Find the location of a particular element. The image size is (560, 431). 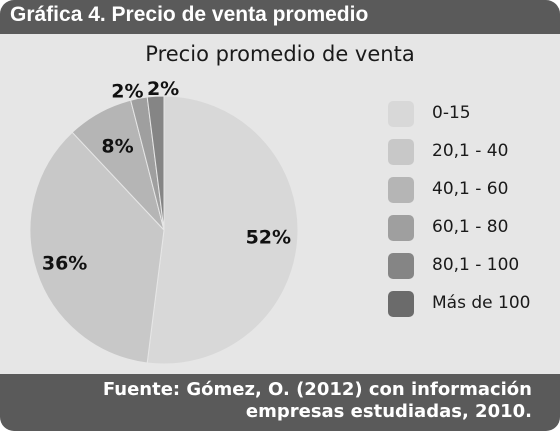

chart-title: Precio promedio de venta is located at coordinates (280, 54).